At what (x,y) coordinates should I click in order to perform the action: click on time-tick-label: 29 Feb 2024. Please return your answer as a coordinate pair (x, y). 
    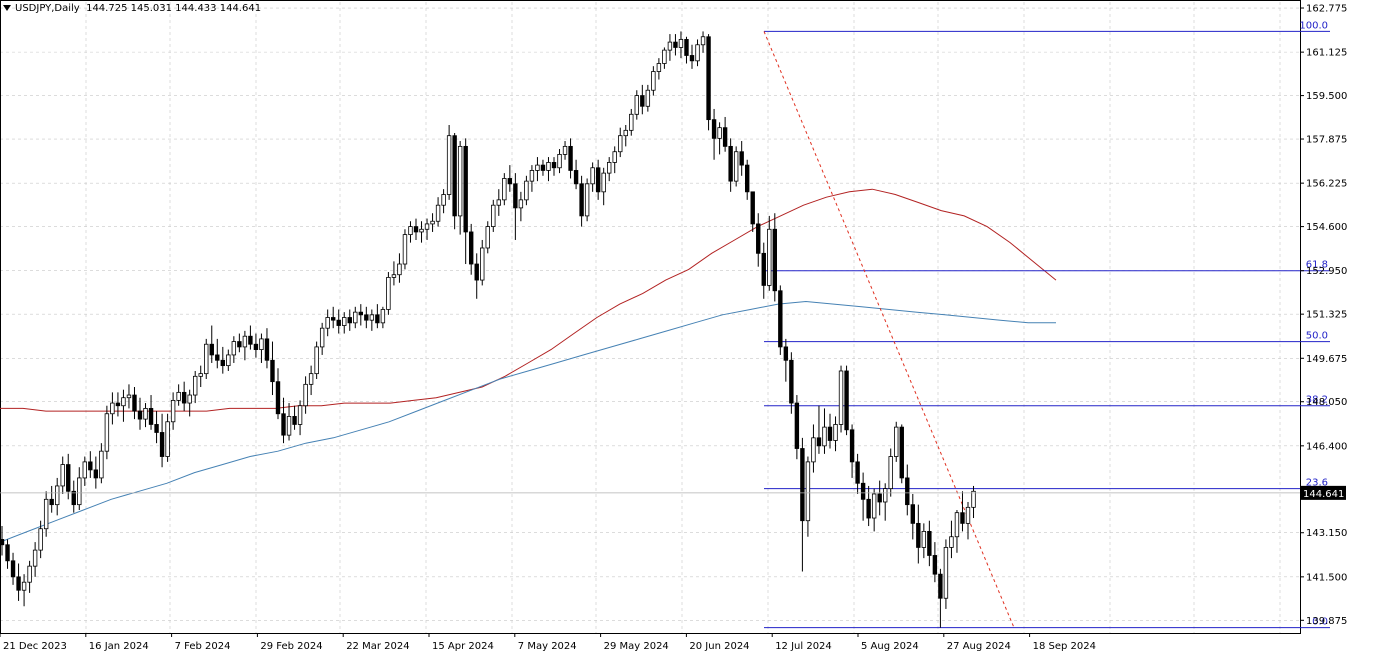
    Looking at the image, I should click on (291, 646).